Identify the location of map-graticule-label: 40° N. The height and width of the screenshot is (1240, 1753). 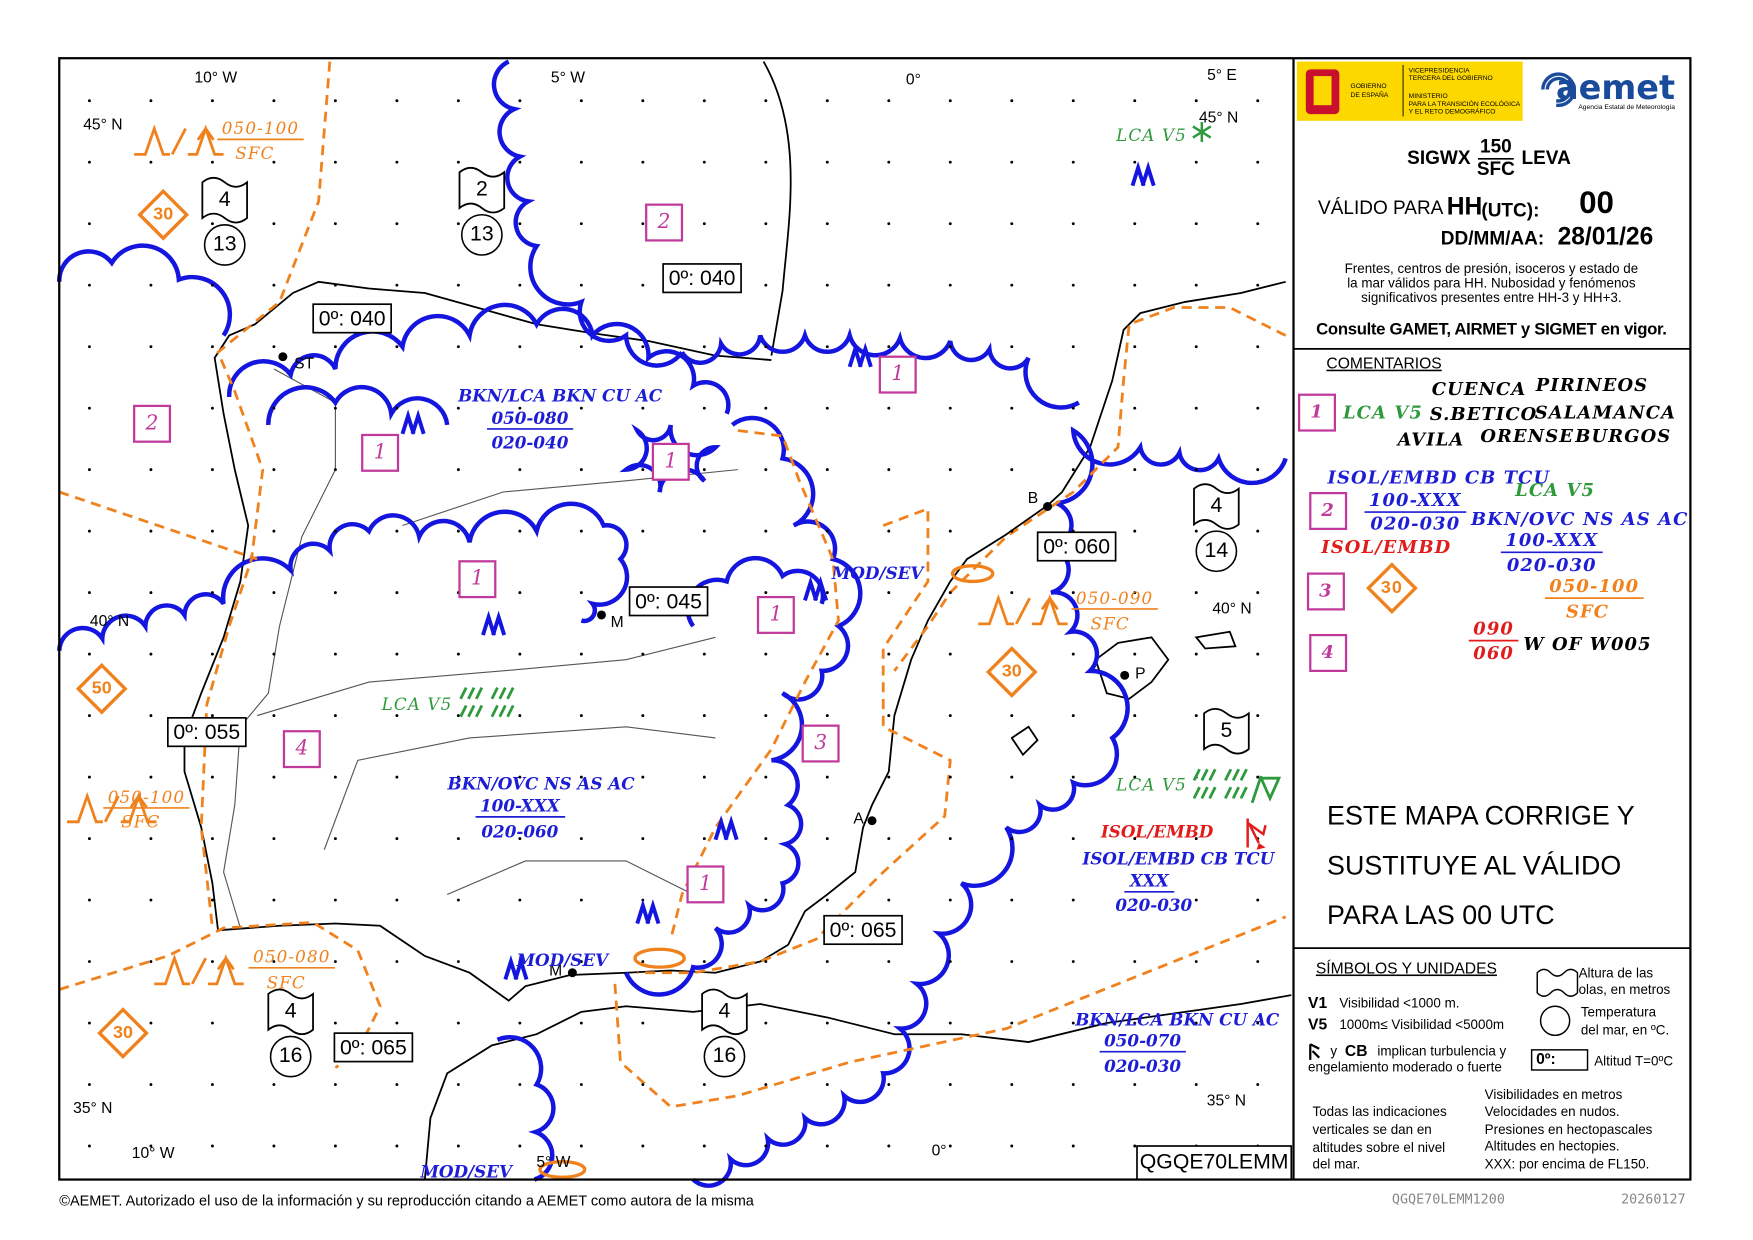
(109, 621).